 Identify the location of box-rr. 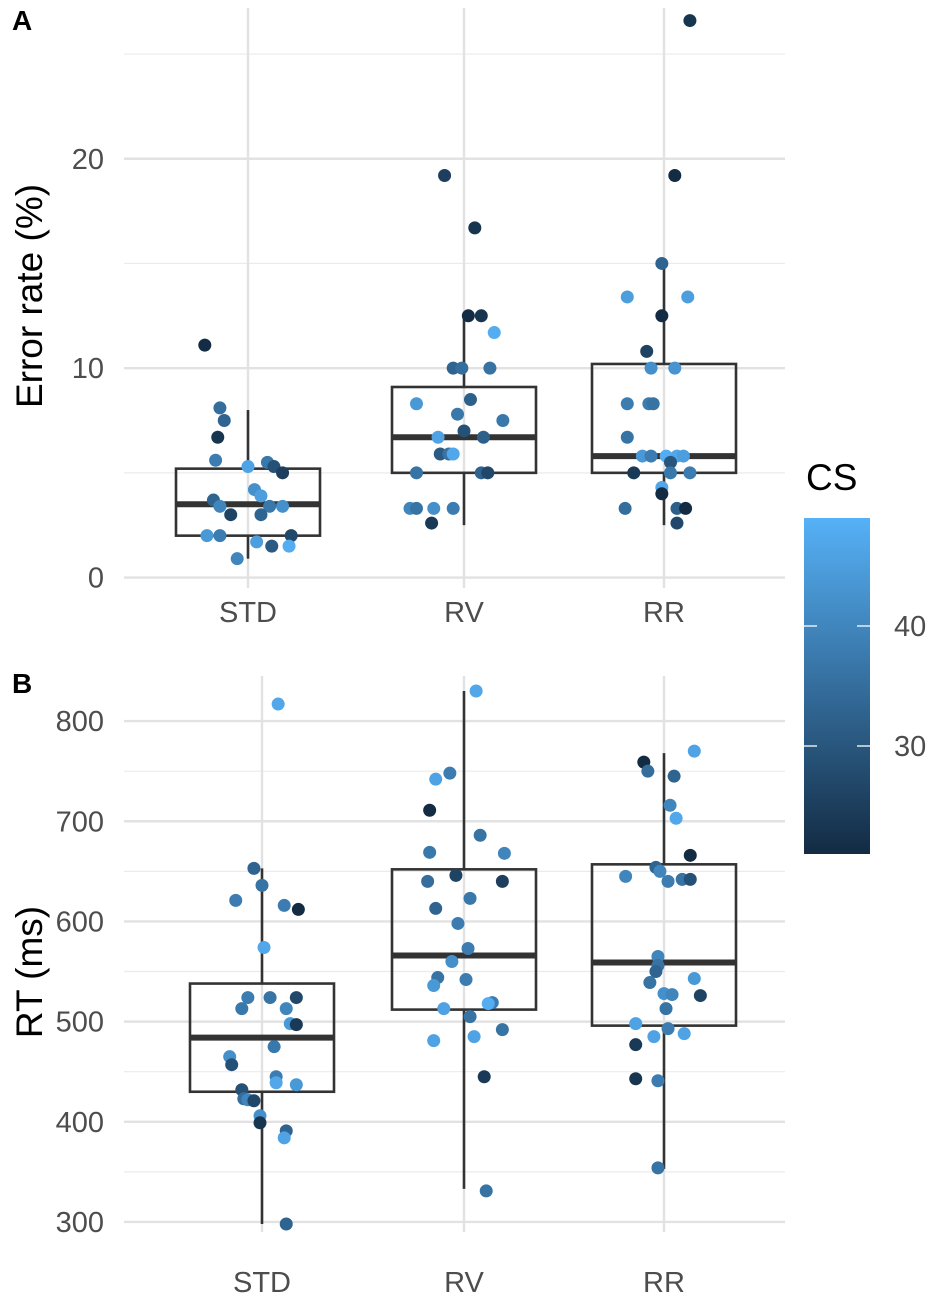
(664, 961).